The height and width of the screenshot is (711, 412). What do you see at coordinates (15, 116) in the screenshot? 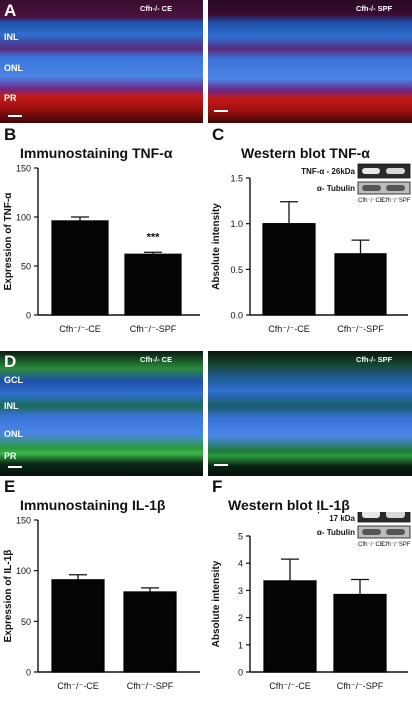
I see `scale-bar-a-left` at bounding box center [15, 116].